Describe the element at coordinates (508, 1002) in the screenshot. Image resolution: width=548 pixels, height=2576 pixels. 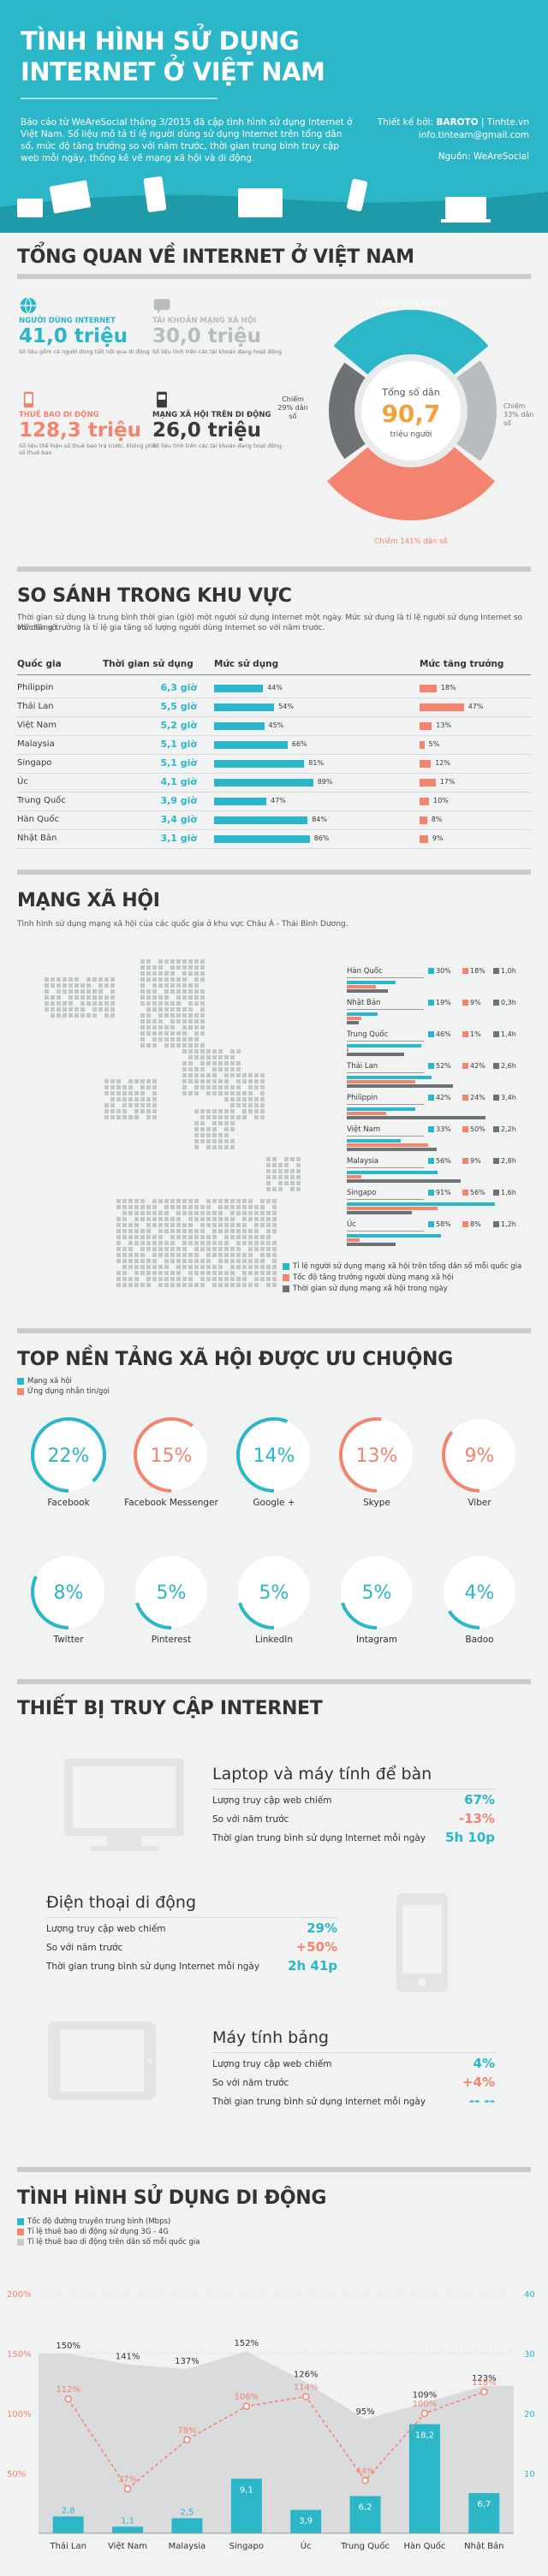
I see `social-time-label: 0,3h` at that location.